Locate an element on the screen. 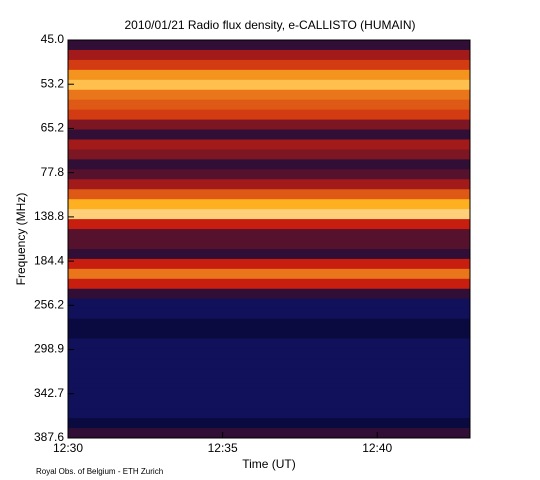 The image size is (540, 480). y-tick-label: 138.8 is located at coordinates (49, 216).